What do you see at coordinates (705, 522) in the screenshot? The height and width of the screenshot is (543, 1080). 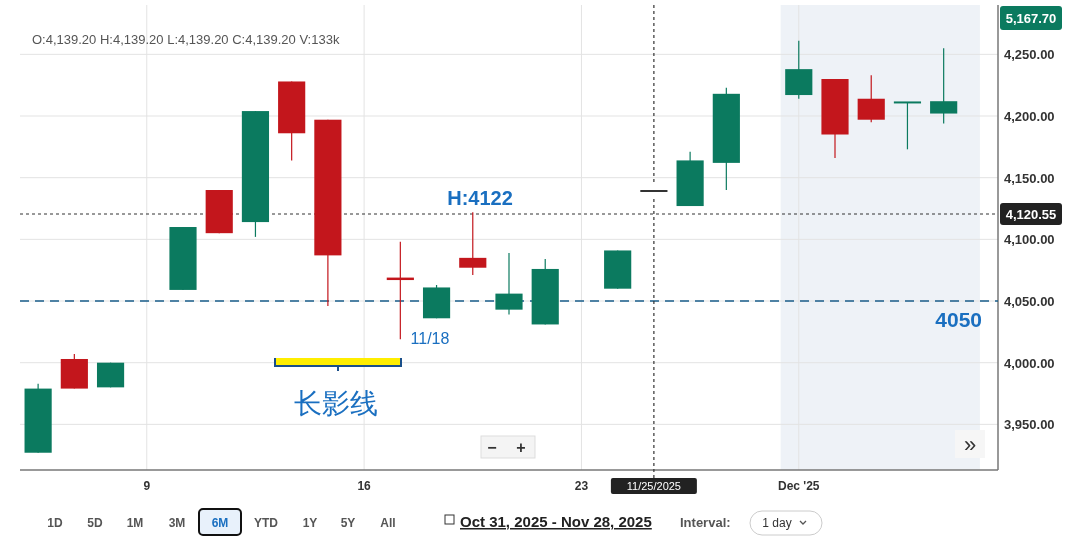 I see `text: Interval:` at bounding box center [705, 522].